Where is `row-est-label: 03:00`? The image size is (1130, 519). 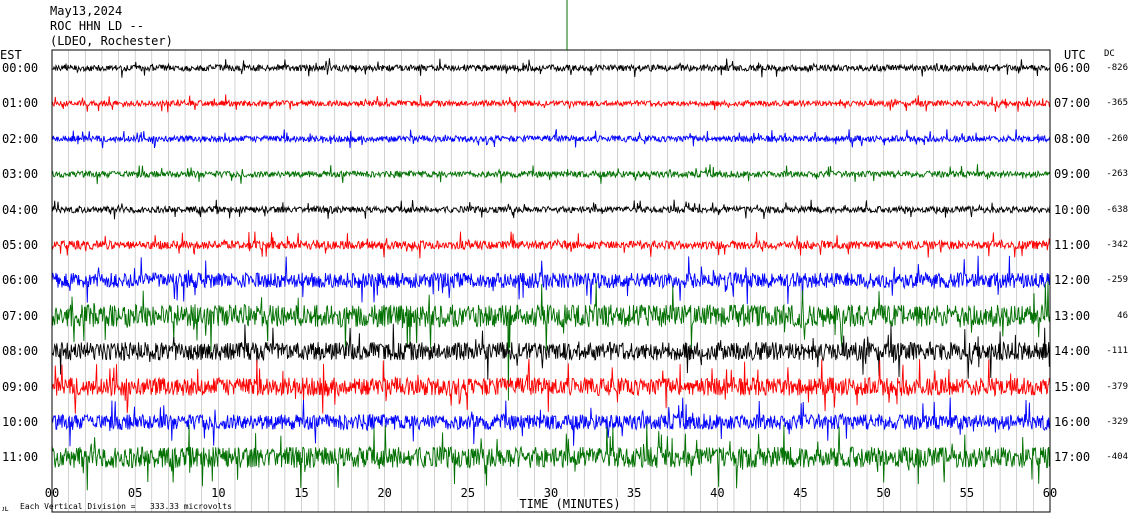
row-est-label: 03:00 is located at coordinates (20, 174).